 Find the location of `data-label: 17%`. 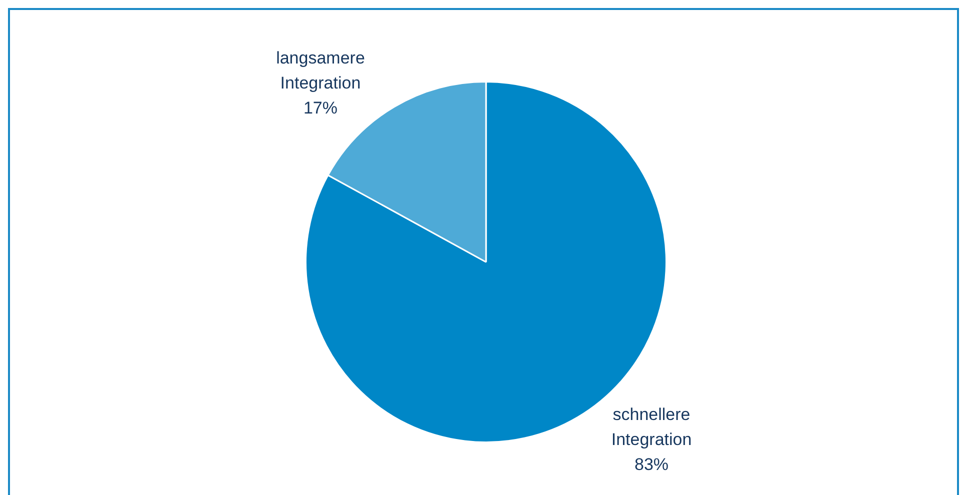

data-label: 17% is located at coordinates (320, 108).